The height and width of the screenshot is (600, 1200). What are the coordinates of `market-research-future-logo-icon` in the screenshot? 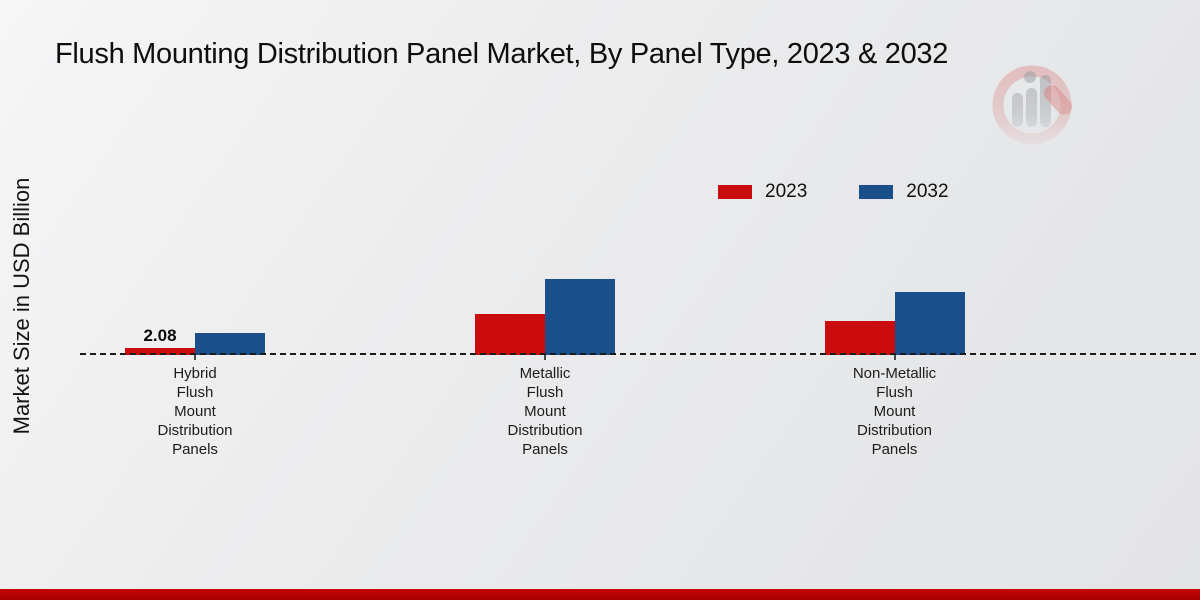 It's located at (1040, 110).